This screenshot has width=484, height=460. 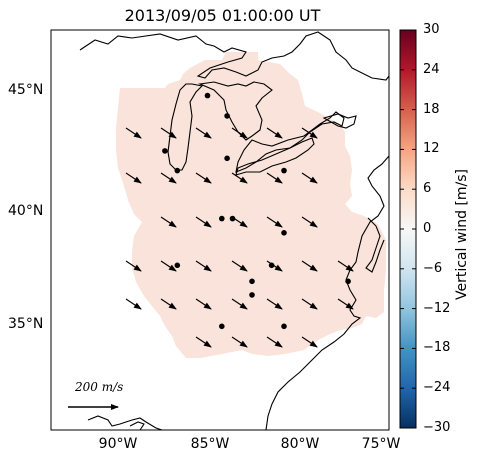 I want to click on lon-tick-80: 80°W, so click(x=300, y=444).